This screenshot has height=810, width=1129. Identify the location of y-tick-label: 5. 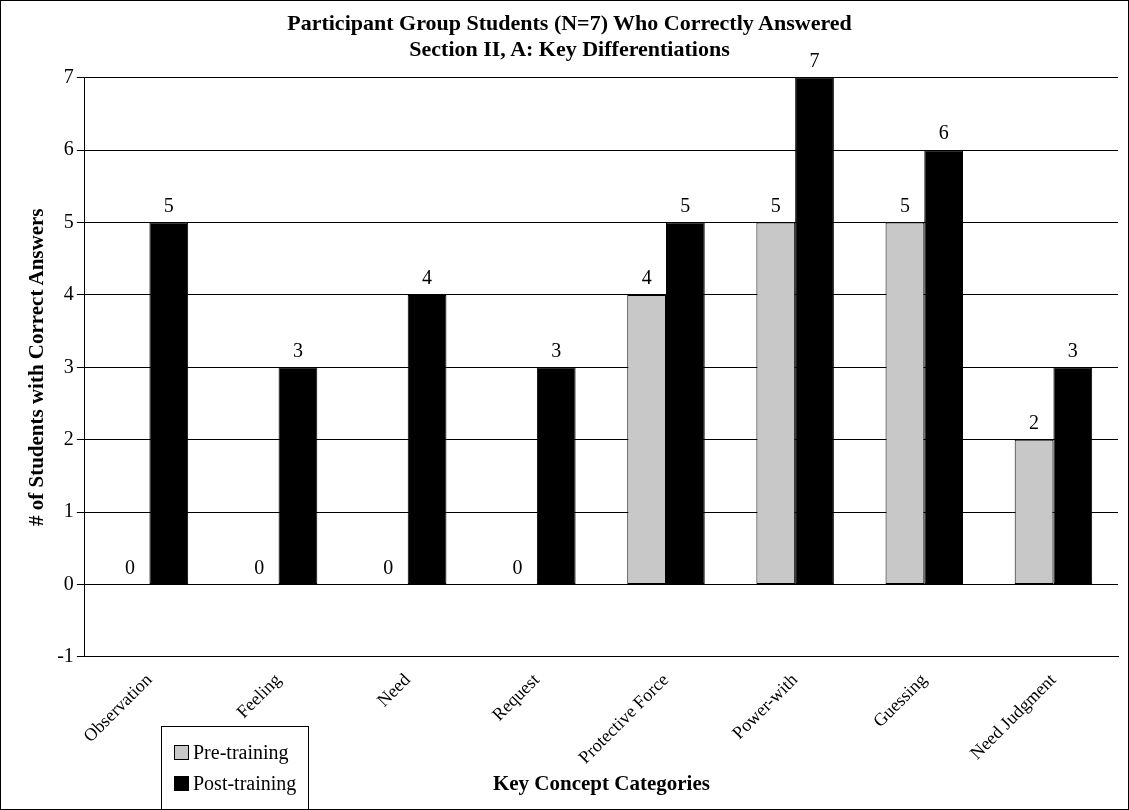
(68, 220).